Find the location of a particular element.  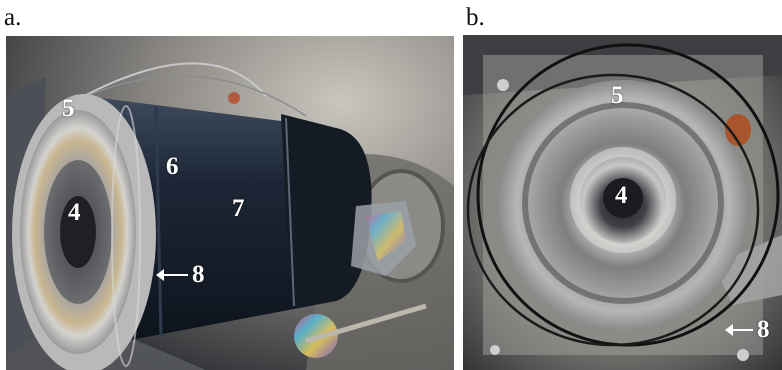

panel-a-letter: a. is located at coordinates (13, 17).